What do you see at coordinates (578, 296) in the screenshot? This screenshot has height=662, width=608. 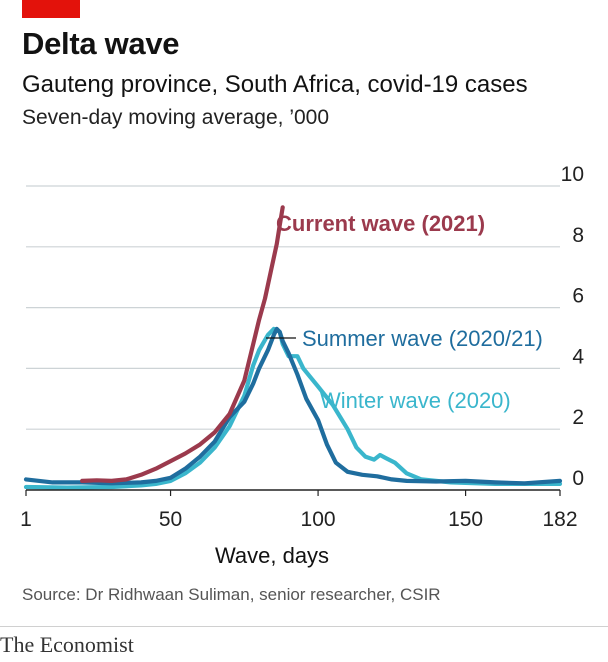 I see `y-tick-label-6: 6` at bounding box center [578, 296].